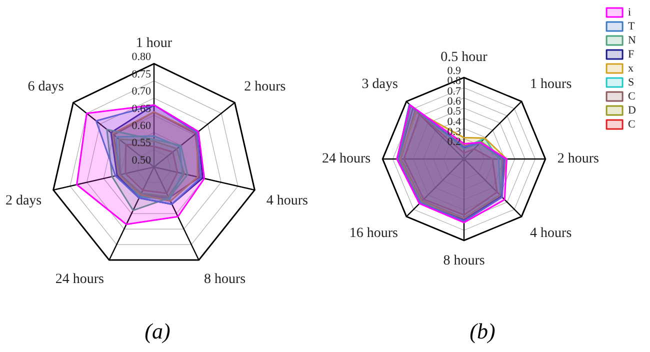  What do you see at coordinates (632, 26) in the screenshot?
I see `legend-label: T` at bounding box center [632, 26].